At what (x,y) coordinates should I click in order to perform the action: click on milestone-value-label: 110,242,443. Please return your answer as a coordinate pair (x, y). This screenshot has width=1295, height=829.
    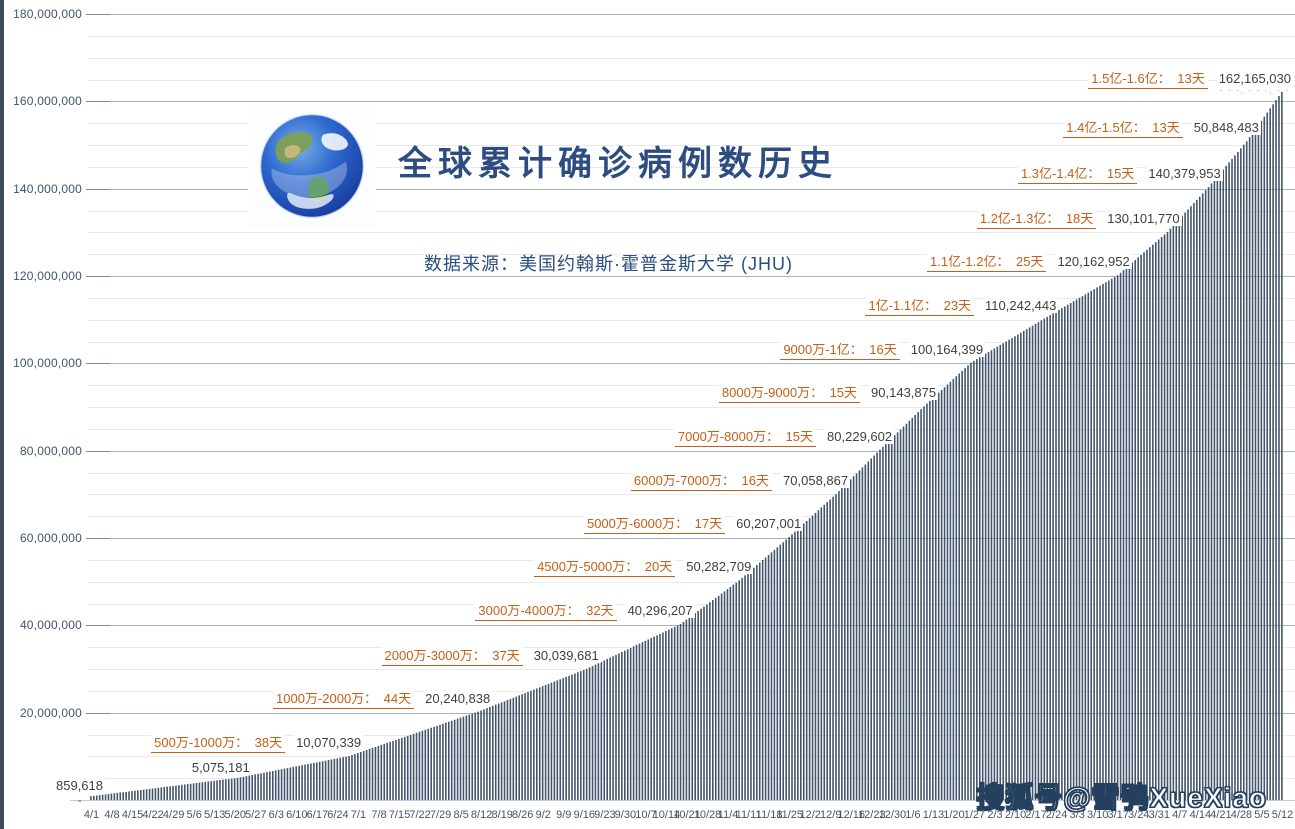
    Looking at the image, I should click on (1021, 305).